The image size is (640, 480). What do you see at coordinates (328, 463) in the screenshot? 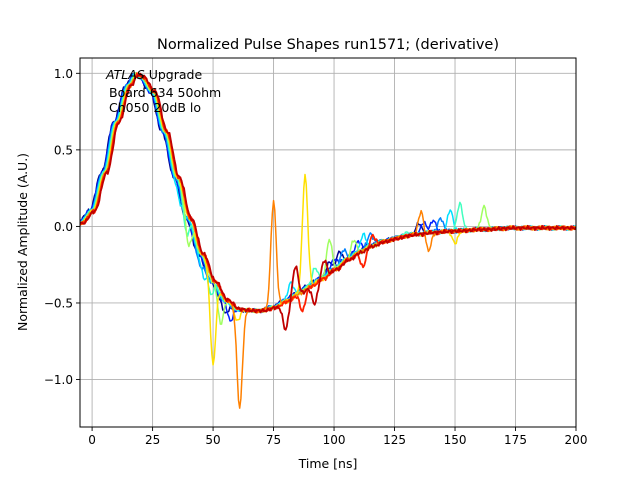
I see `x-axis-label: Time [ns]` at bounding box center [328, 463].